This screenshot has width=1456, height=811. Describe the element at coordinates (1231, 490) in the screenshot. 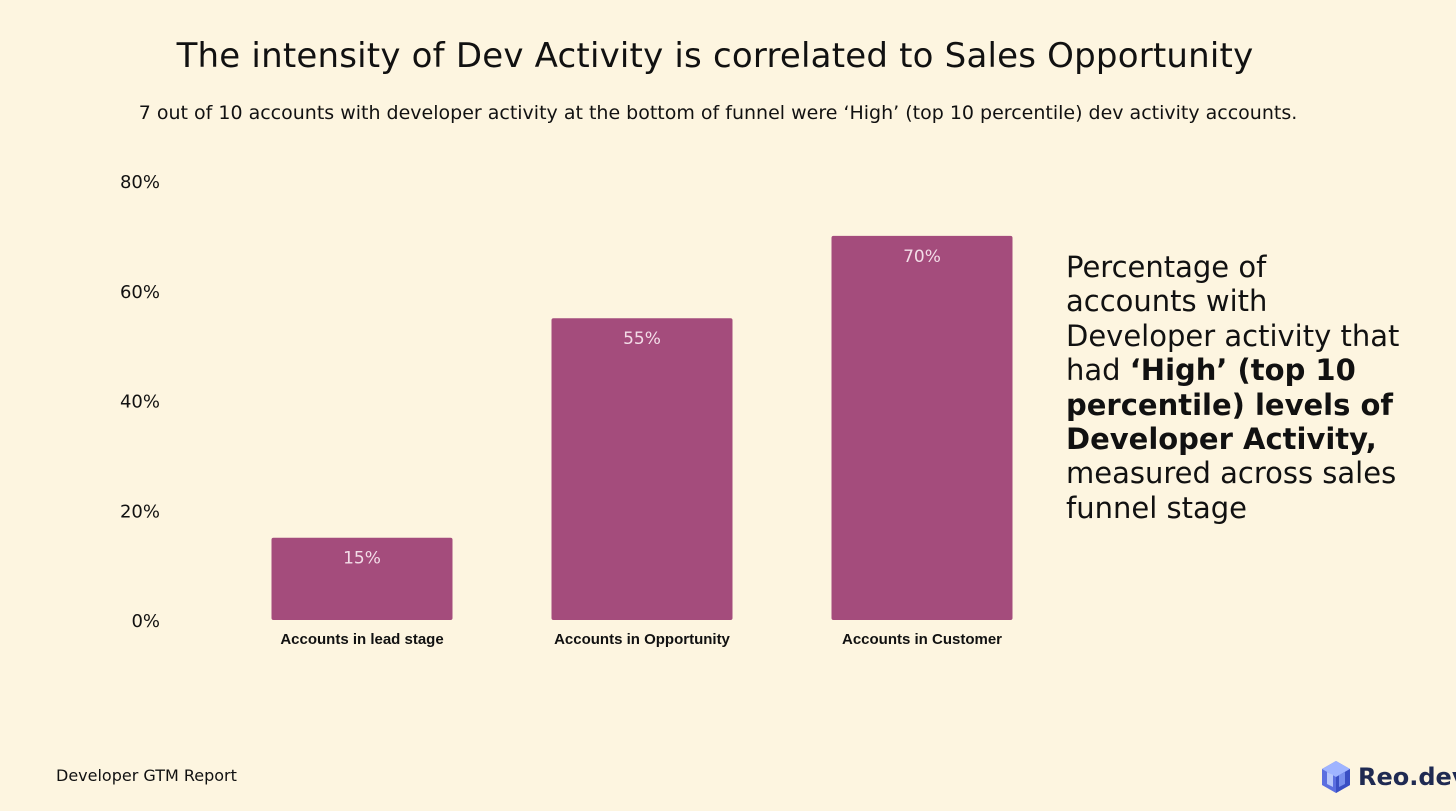

I see `annotation-text-part2: measured across sales funnel stage` at that location.